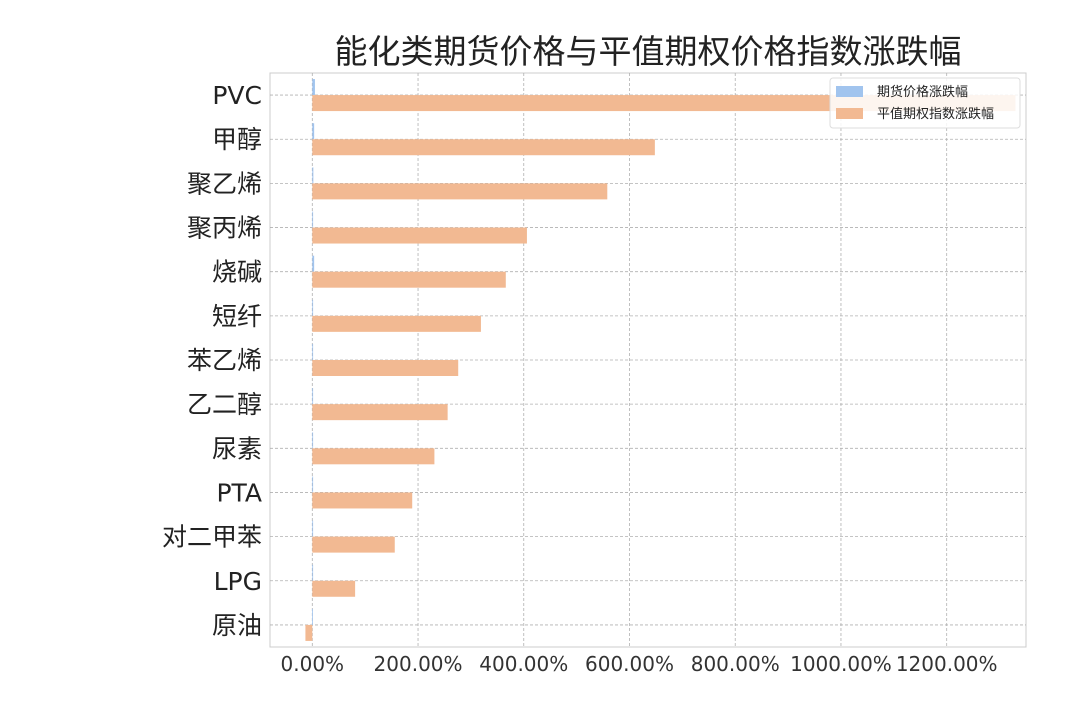  Describe the element at coordinates (238, 581) in the screenshot. I see `y-tick-label: LPG` at that location.